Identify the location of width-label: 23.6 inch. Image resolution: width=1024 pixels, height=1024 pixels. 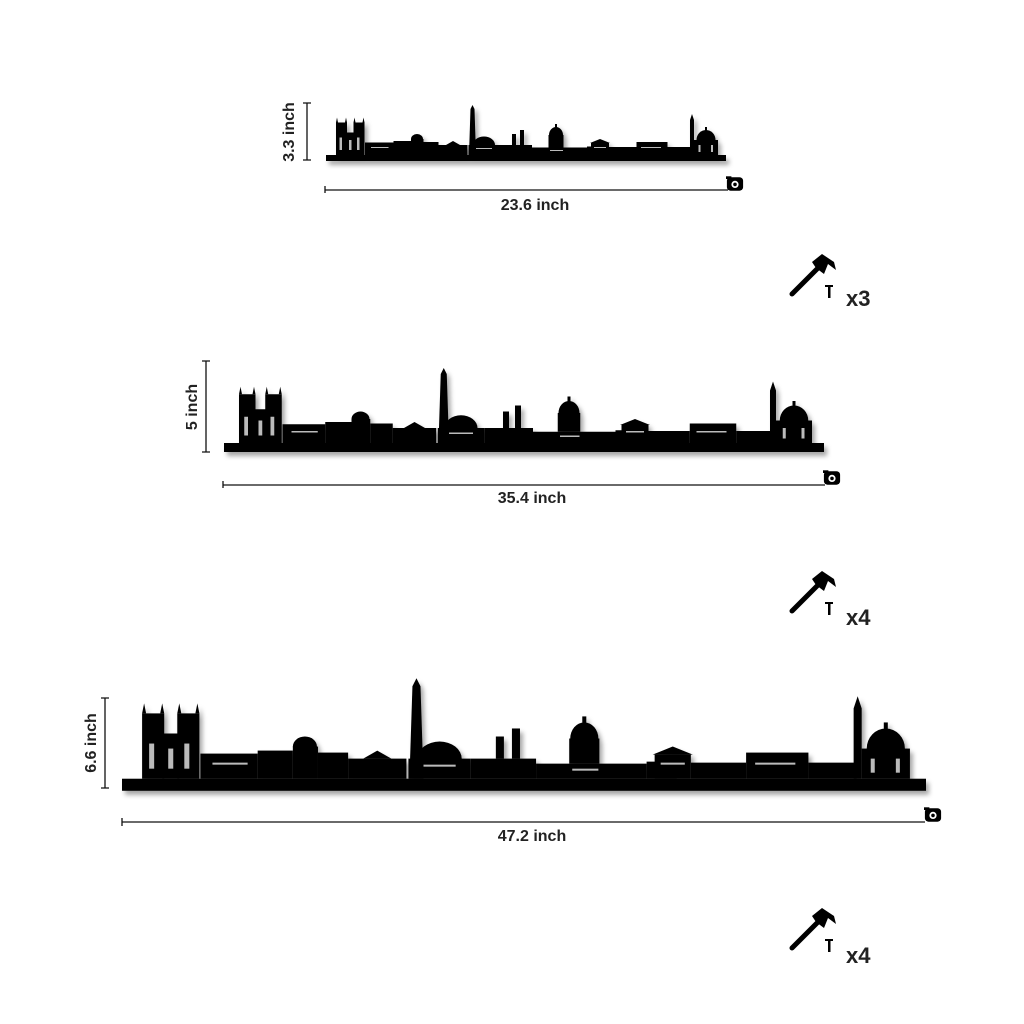
(535, 205).